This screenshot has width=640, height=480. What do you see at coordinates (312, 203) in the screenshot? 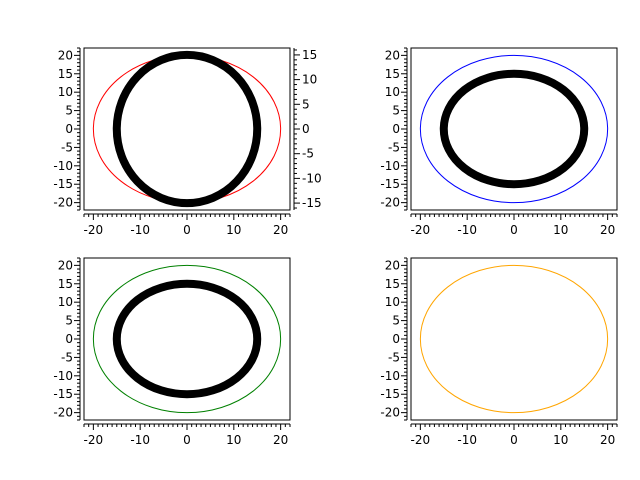
I see `y2-tick-label: -15` at bounding box center [312, 203].